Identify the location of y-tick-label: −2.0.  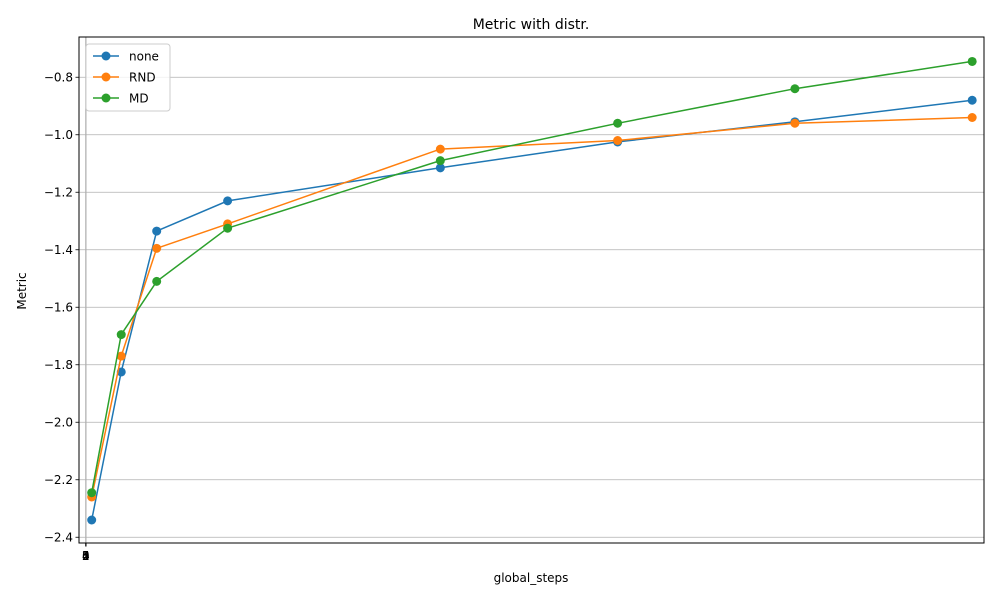
(58, 422).